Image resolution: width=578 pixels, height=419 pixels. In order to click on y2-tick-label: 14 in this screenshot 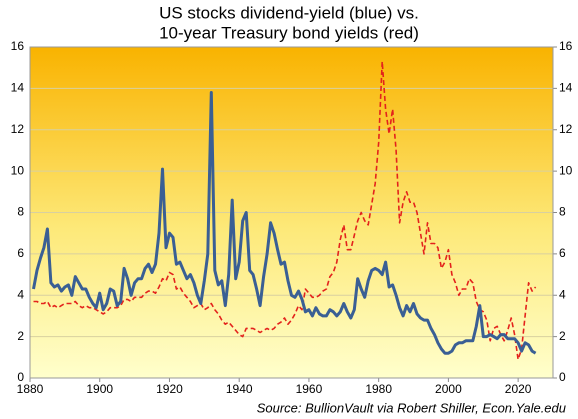, I will do `click(566, 88)`.